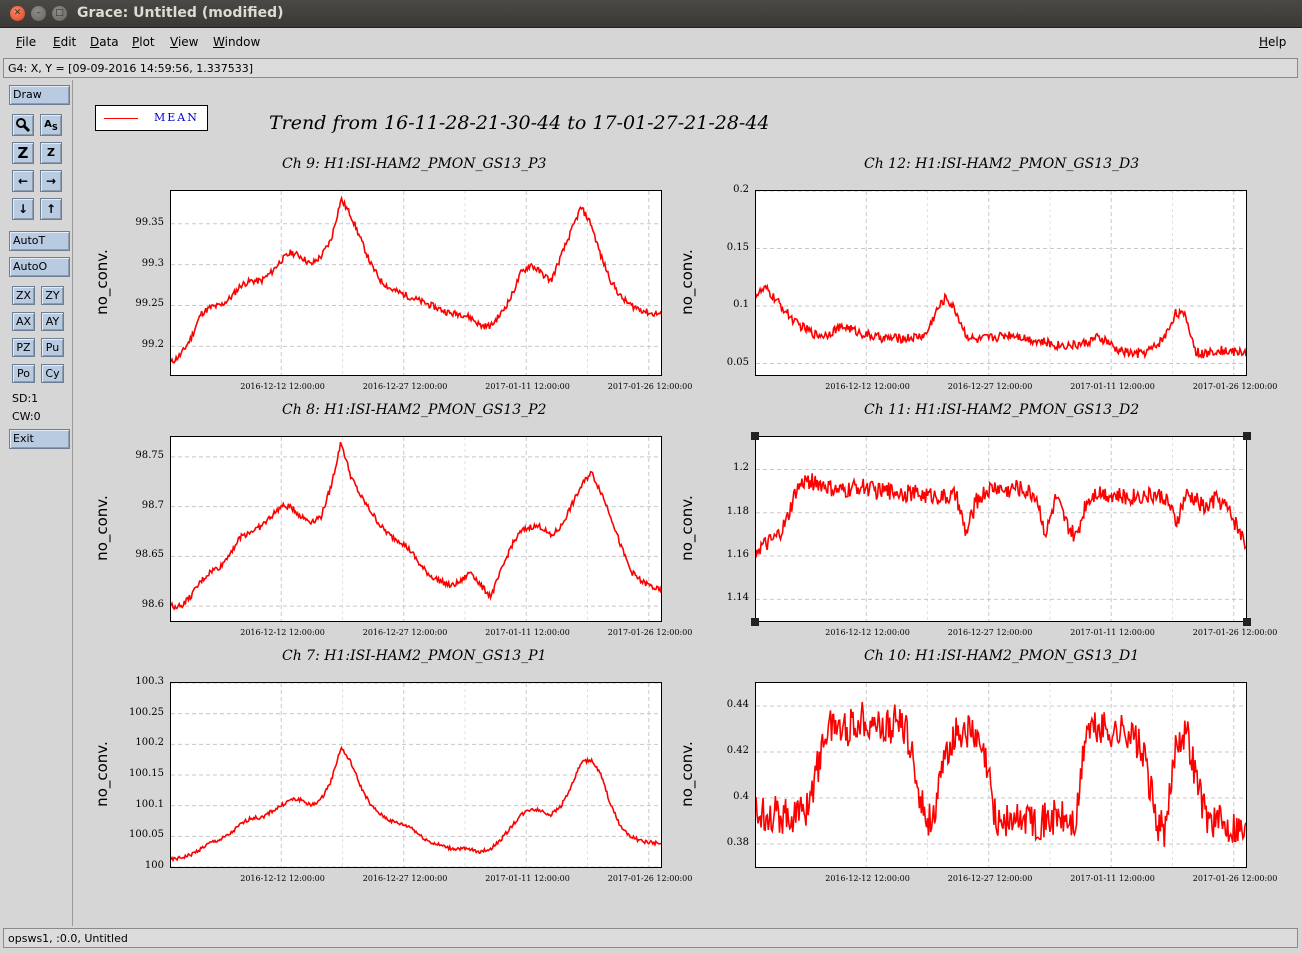 The height and width of the screenshot is (954, 1302). What do you see at coordinates (23, 181) in the screenshot?
I see `left-arrow-icon: ←` at bounding box center [23, 181].